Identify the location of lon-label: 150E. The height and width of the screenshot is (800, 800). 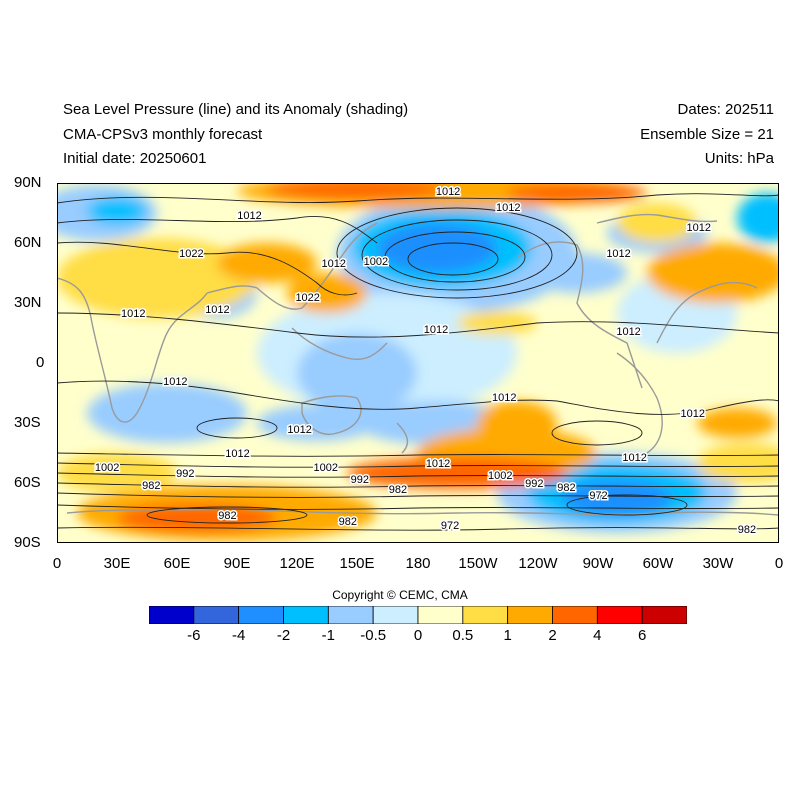
(357, 563).